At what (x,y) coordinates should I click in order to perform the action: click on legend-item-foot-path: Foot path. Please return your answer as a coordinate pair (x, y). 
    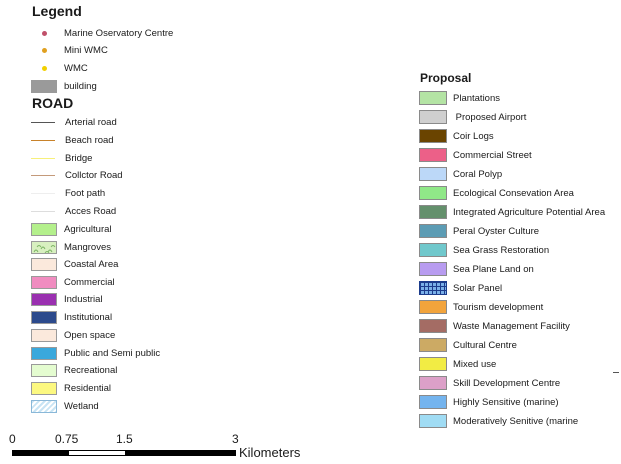
    Looking at the image, I should click on (68, 193).